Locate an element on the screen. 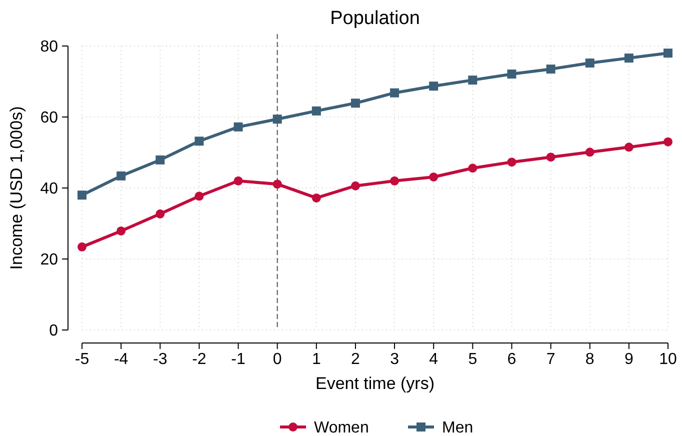  y-tick-label: 60 is located at coordinates (49, 118).